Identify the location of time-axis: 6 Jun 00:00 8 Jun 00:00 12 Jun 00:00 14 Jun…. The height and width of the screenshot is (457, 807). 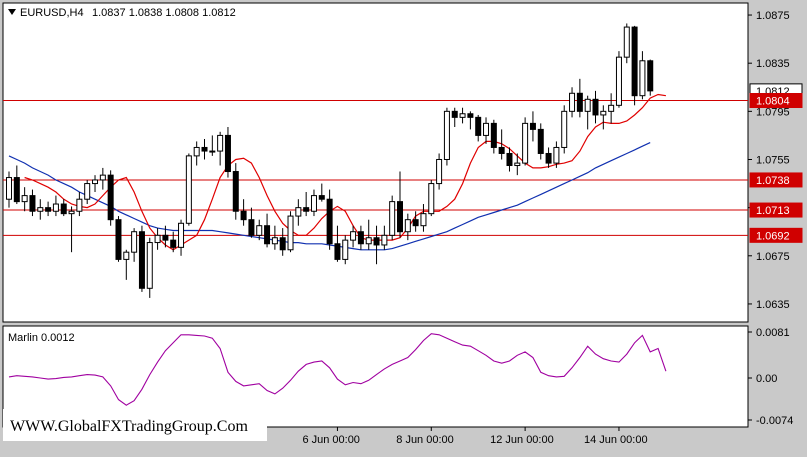
(475, 436).